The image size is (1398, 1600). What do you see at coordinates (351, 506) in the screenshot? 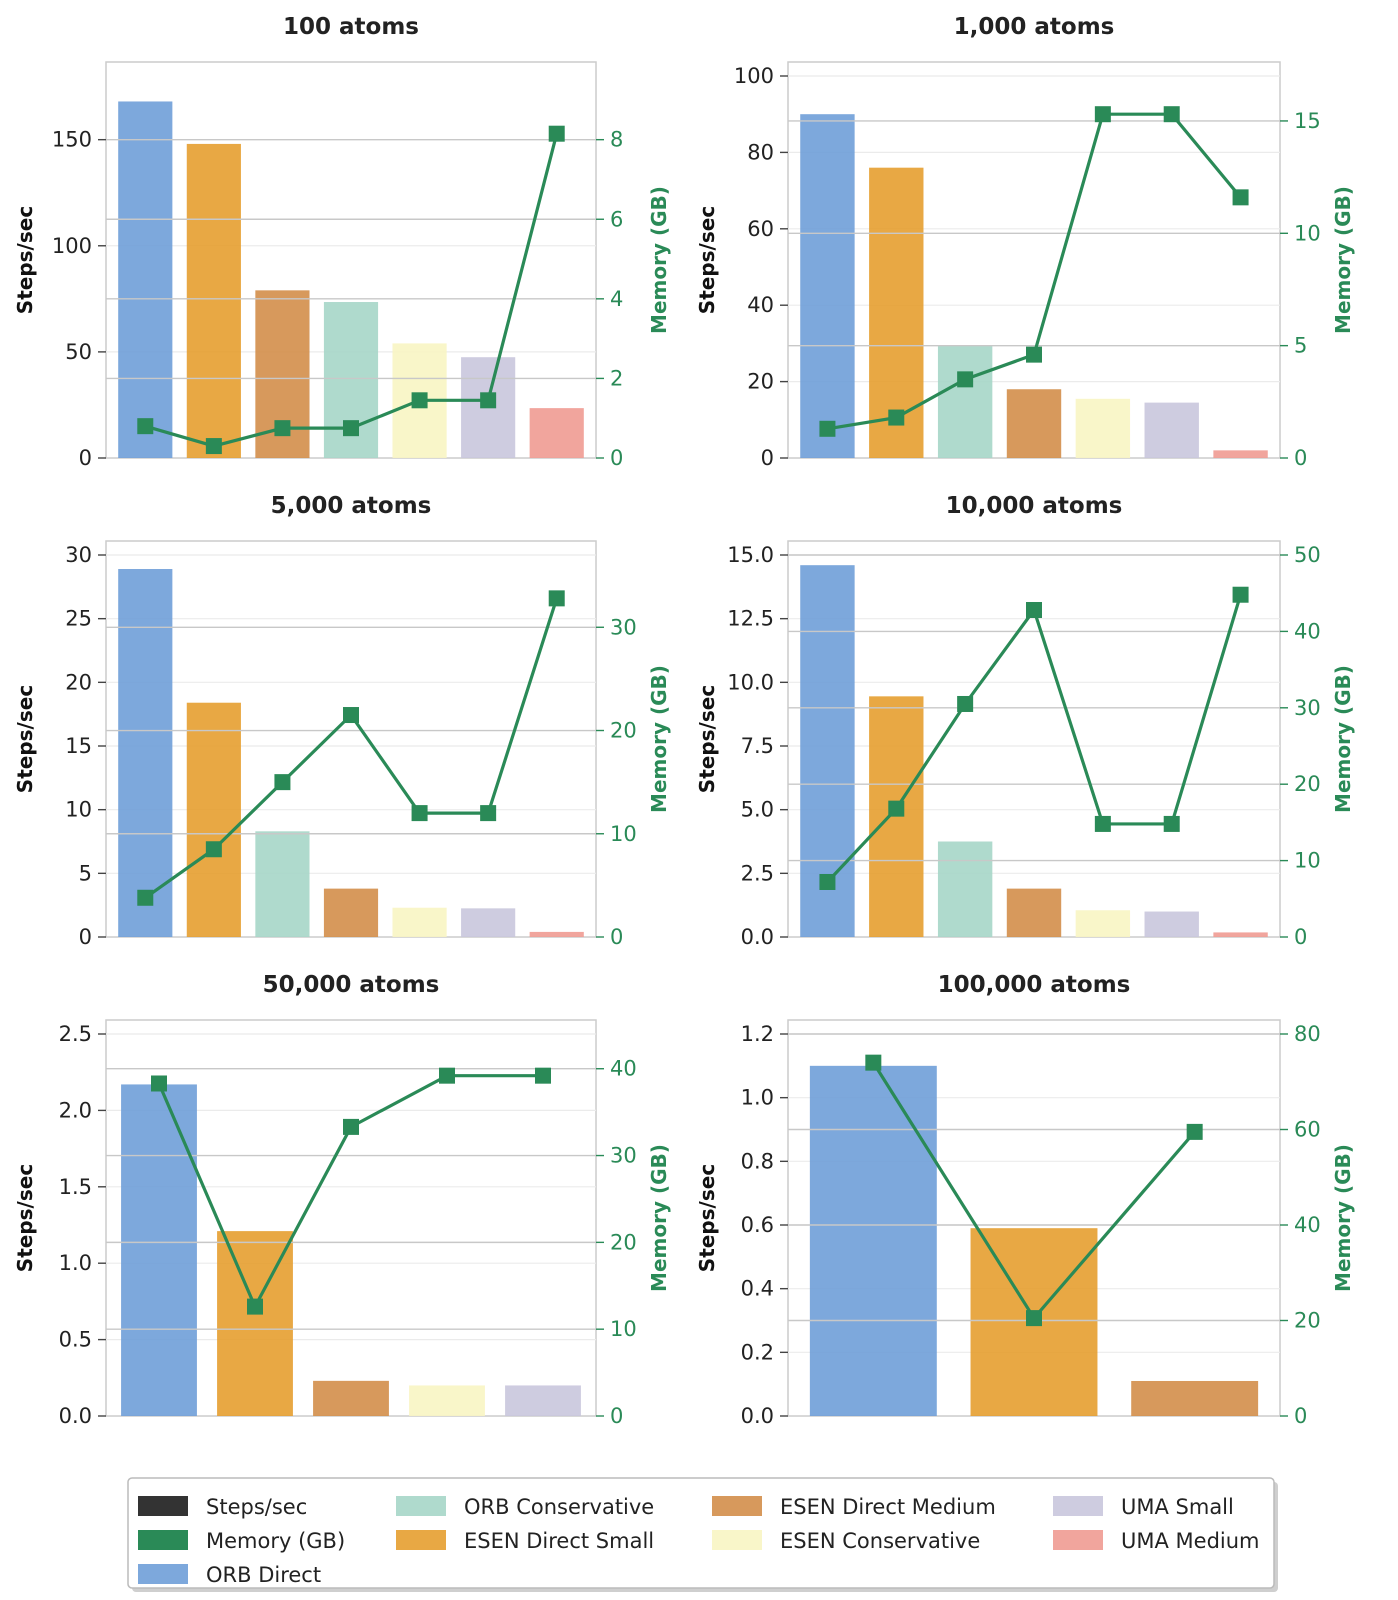
I see `panel-title: 5,000 atoms` at bounding box center [351, 506].